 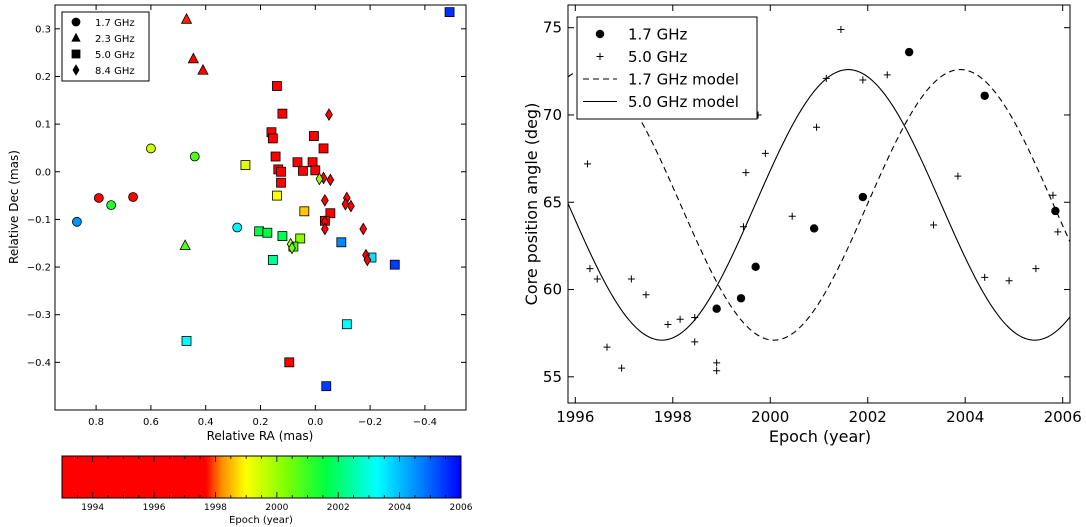 What do you see at coordinates (76, 54) in the screenshot?
I see `legend-square-icon` at bounding box center [76, 54].